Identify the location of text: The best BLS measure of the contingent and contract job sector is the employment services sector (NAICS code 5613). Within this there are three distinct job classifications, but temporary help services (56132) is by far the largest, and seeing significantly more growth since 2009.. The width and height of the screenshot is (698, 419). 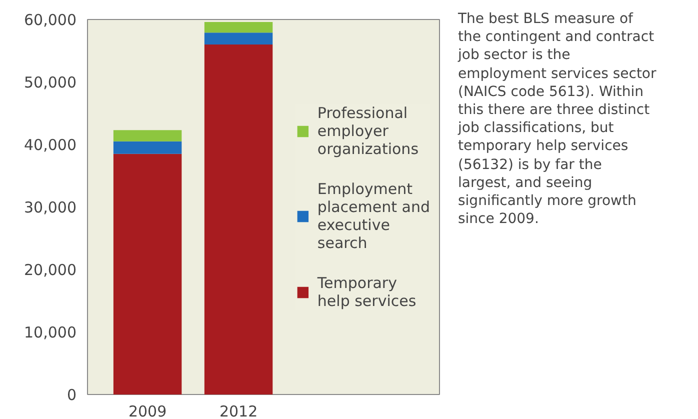
(557, 119).